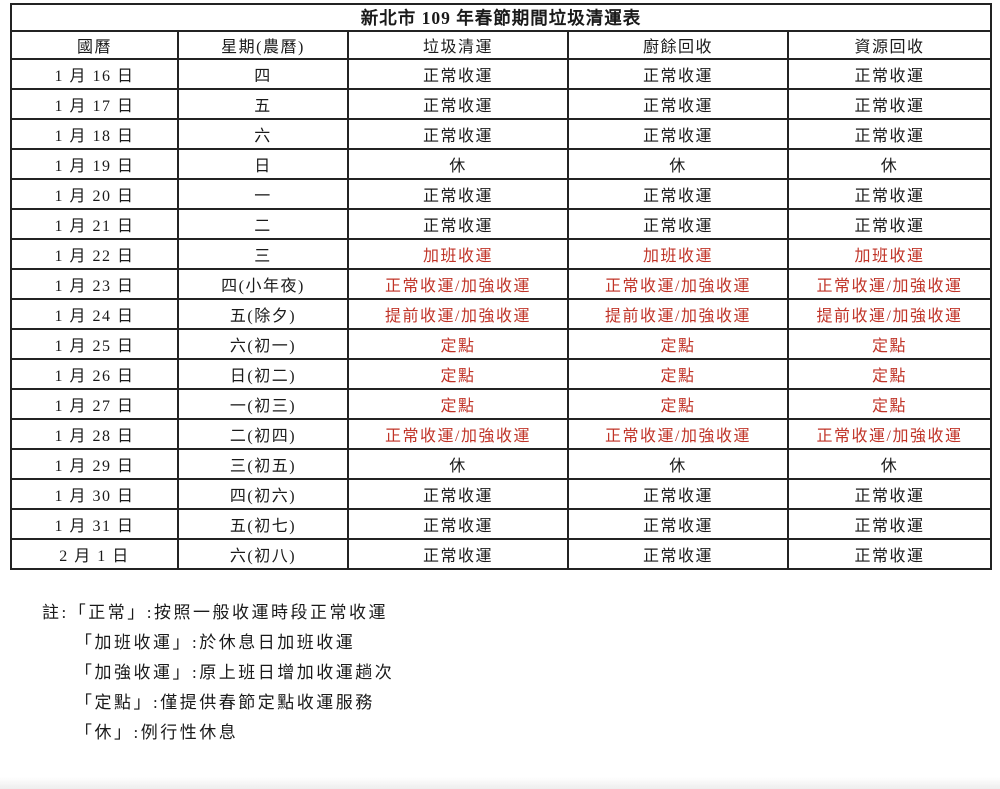 This screenshot has height=789, width=1000. What do you see at coordinates (94, 374) in the screenshot?
I see `cell-solar-date: 1 月 26 日` at bounding box center [94, 374].